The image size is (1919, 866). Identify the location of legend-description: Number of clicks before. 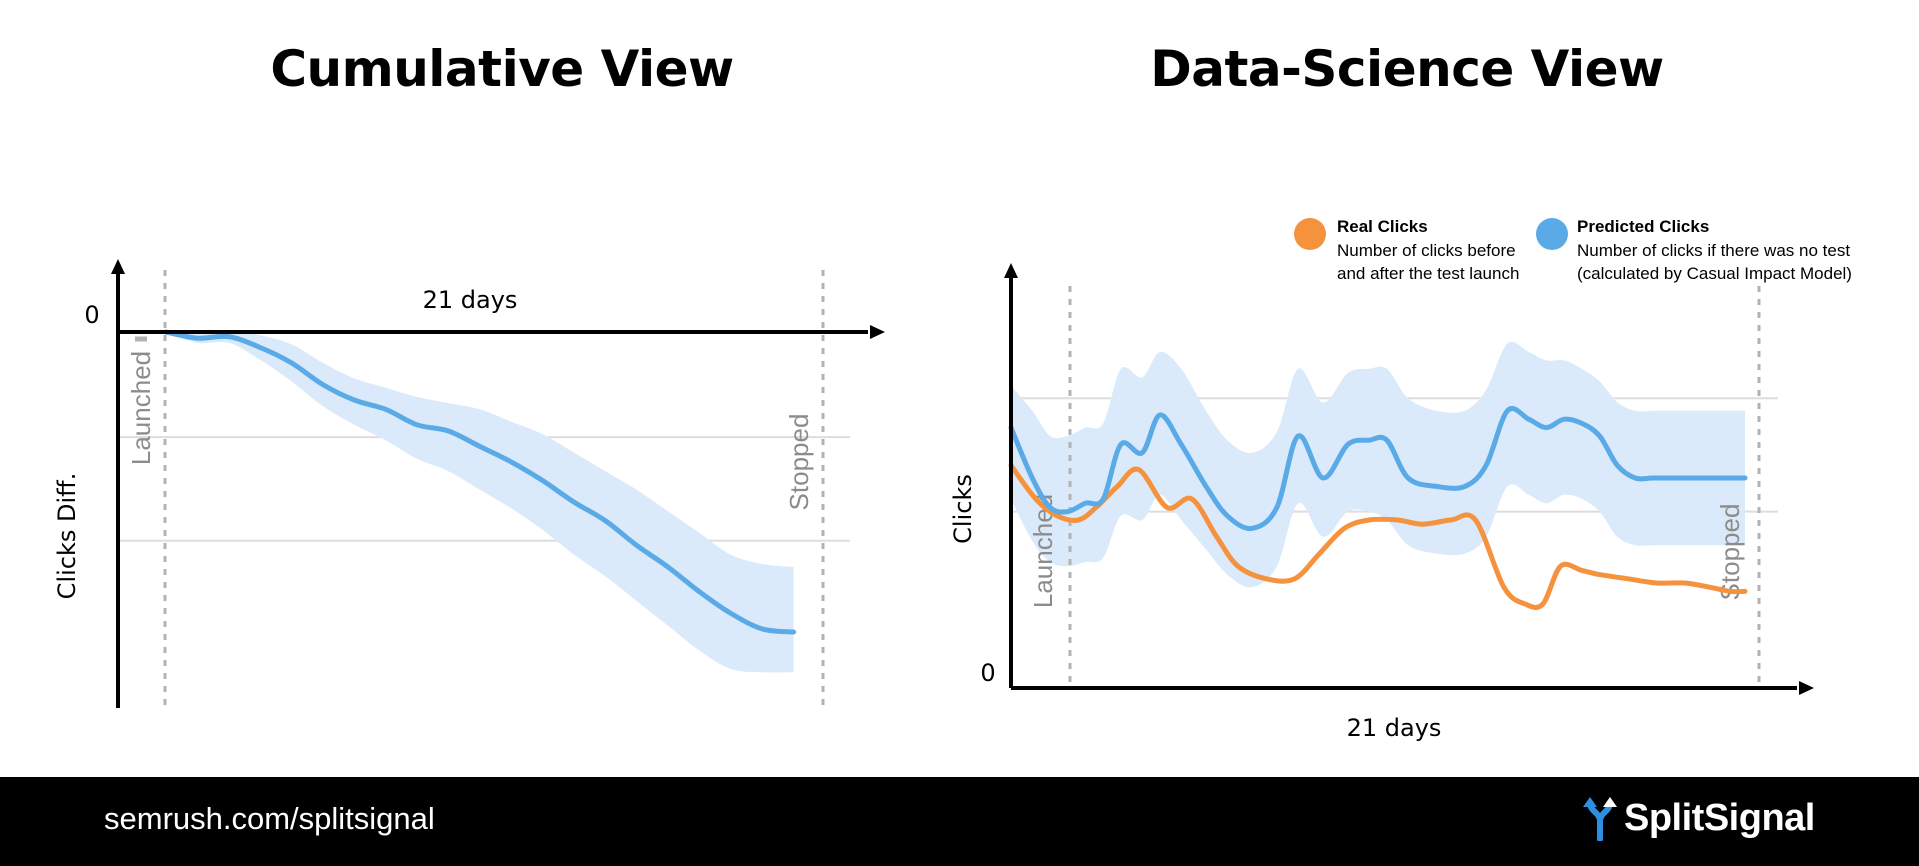
(1426, 250).